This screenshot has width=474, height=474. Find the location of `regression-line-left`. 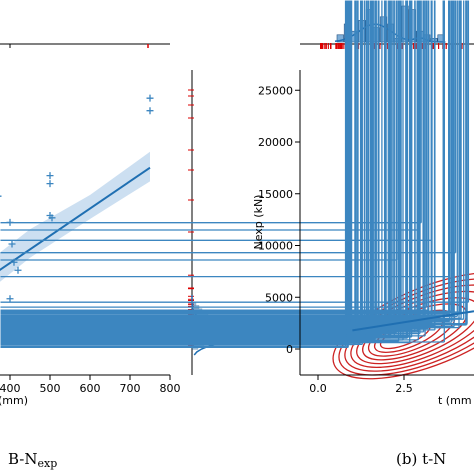

regression-line-left is located at coordinates (75, 219).